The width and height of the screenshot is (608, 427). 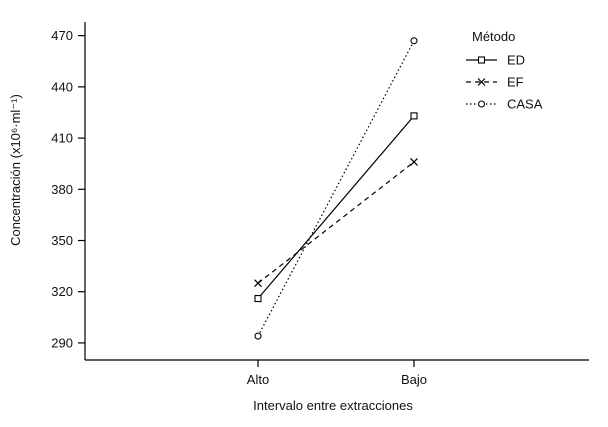 What do you see at coordinates (258, 379) in the screenshot?
I see `x-tick-label: Alto` at bounding box center [258, 379].